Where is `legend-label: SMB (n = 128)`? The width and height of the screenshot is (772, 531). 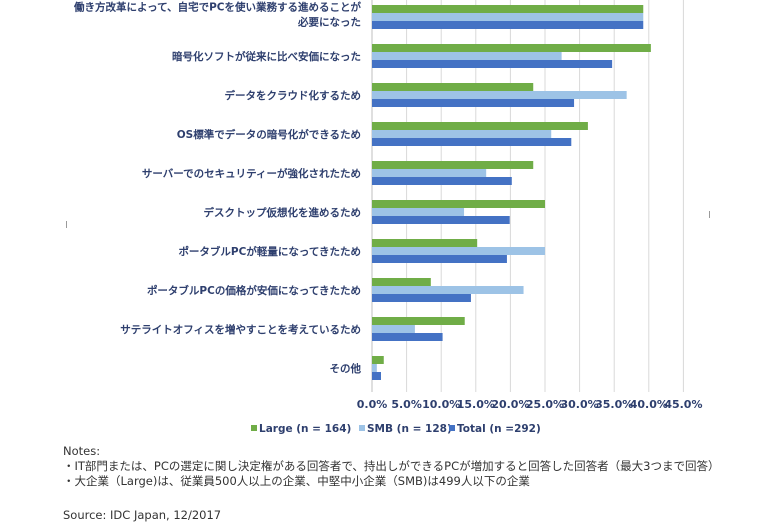
legend-label: SMB (n = 128) is located at coordinates (409, 429).